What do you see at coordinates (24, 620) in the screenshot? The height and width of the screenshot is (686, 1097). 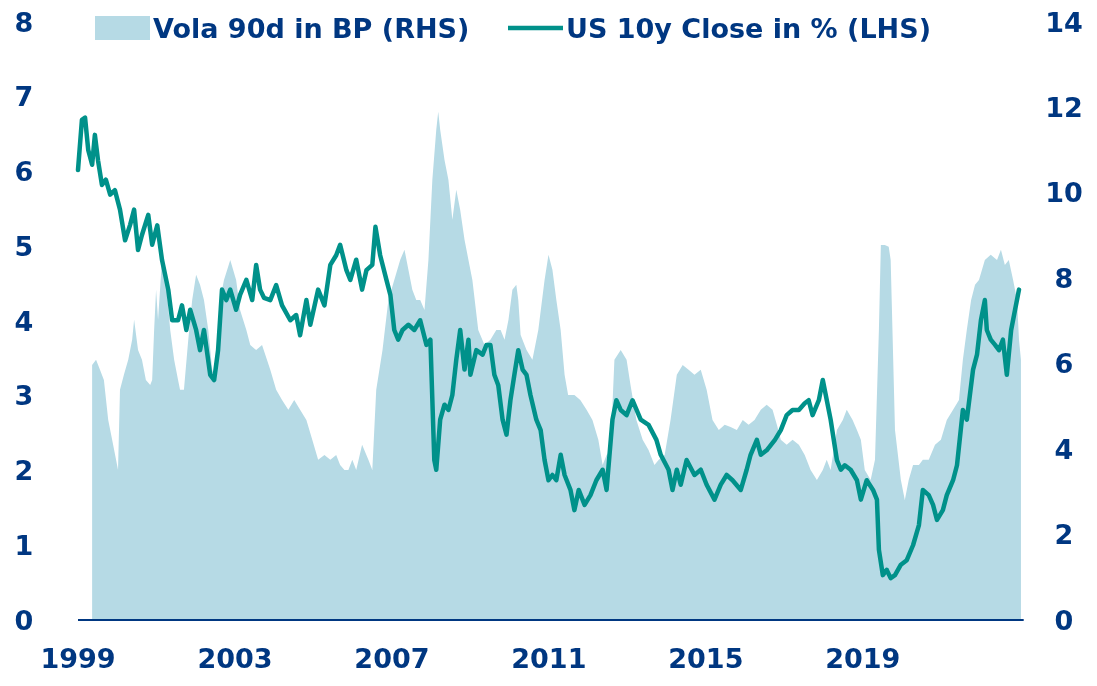 I see `y-tick-label: 0` at bounding box center [24, 620].